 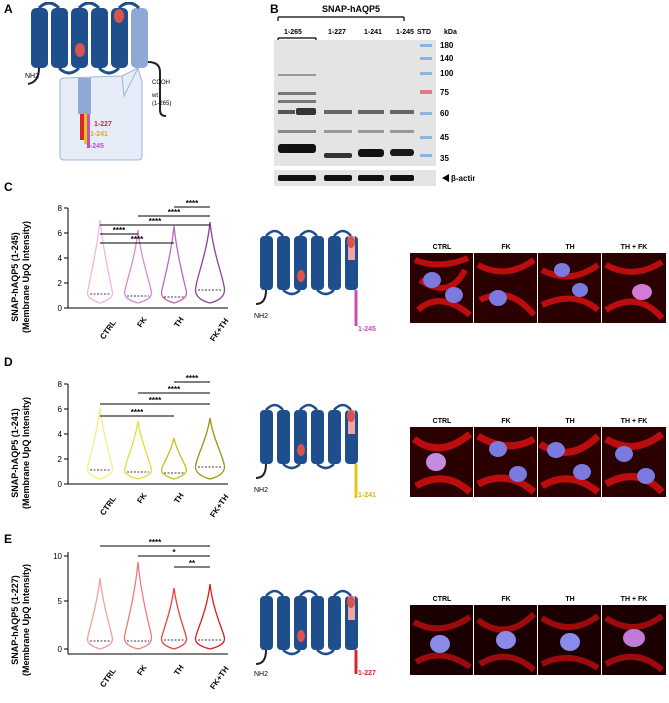 What do you see at coordinates (306, 450) in the screenshot?
I see `panel-d-topology-icon: NH2` at bounding box center [306, 450].